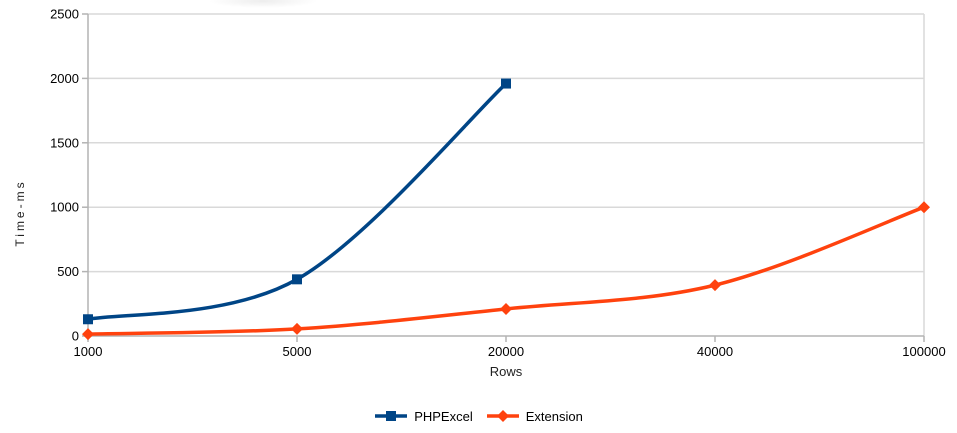 The width and height of the screenshot is (957, 433). I want to click on y-axis-tick-label: 1500, so click(64, 142).